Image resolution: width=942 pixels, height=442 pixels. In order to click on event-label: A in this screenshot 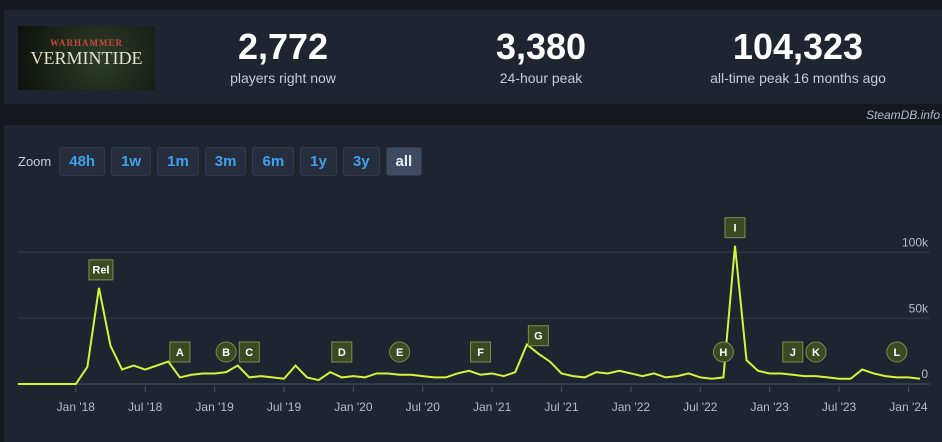, I will do `click(180, 353)`.